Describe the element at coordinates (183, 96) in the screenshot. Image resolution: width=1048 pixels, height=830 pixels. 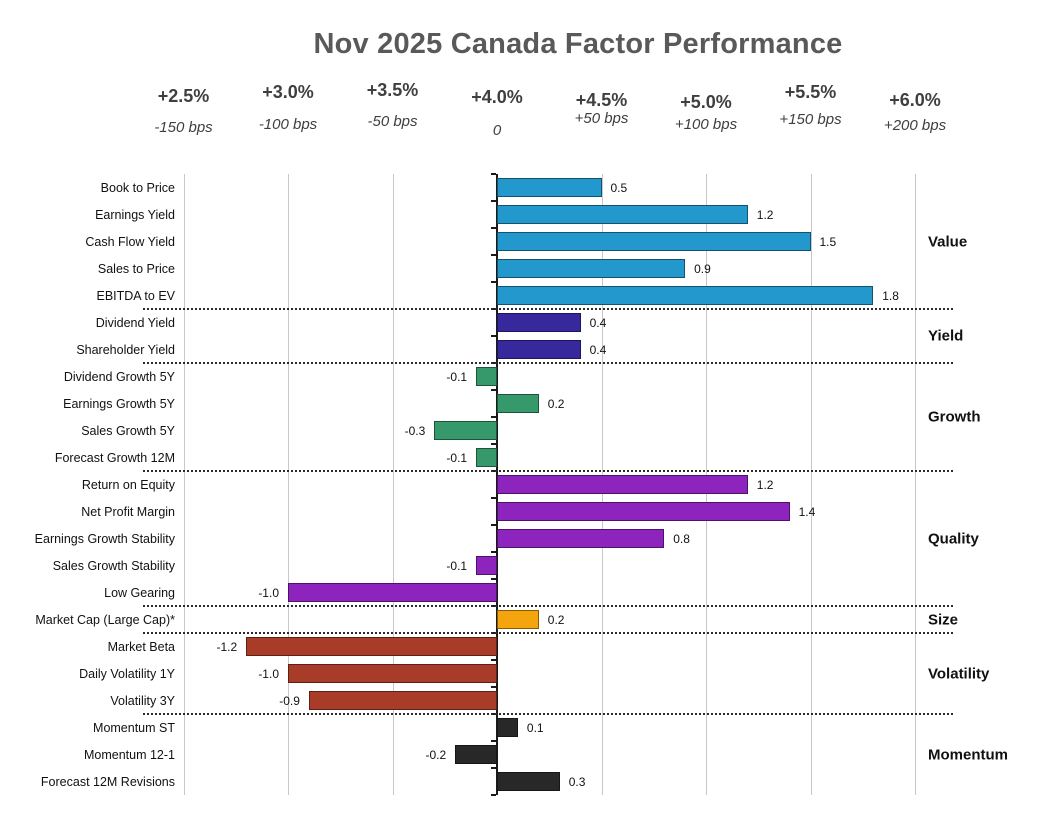
I see `axis-tick-percent-label: +2.5%` at that location.